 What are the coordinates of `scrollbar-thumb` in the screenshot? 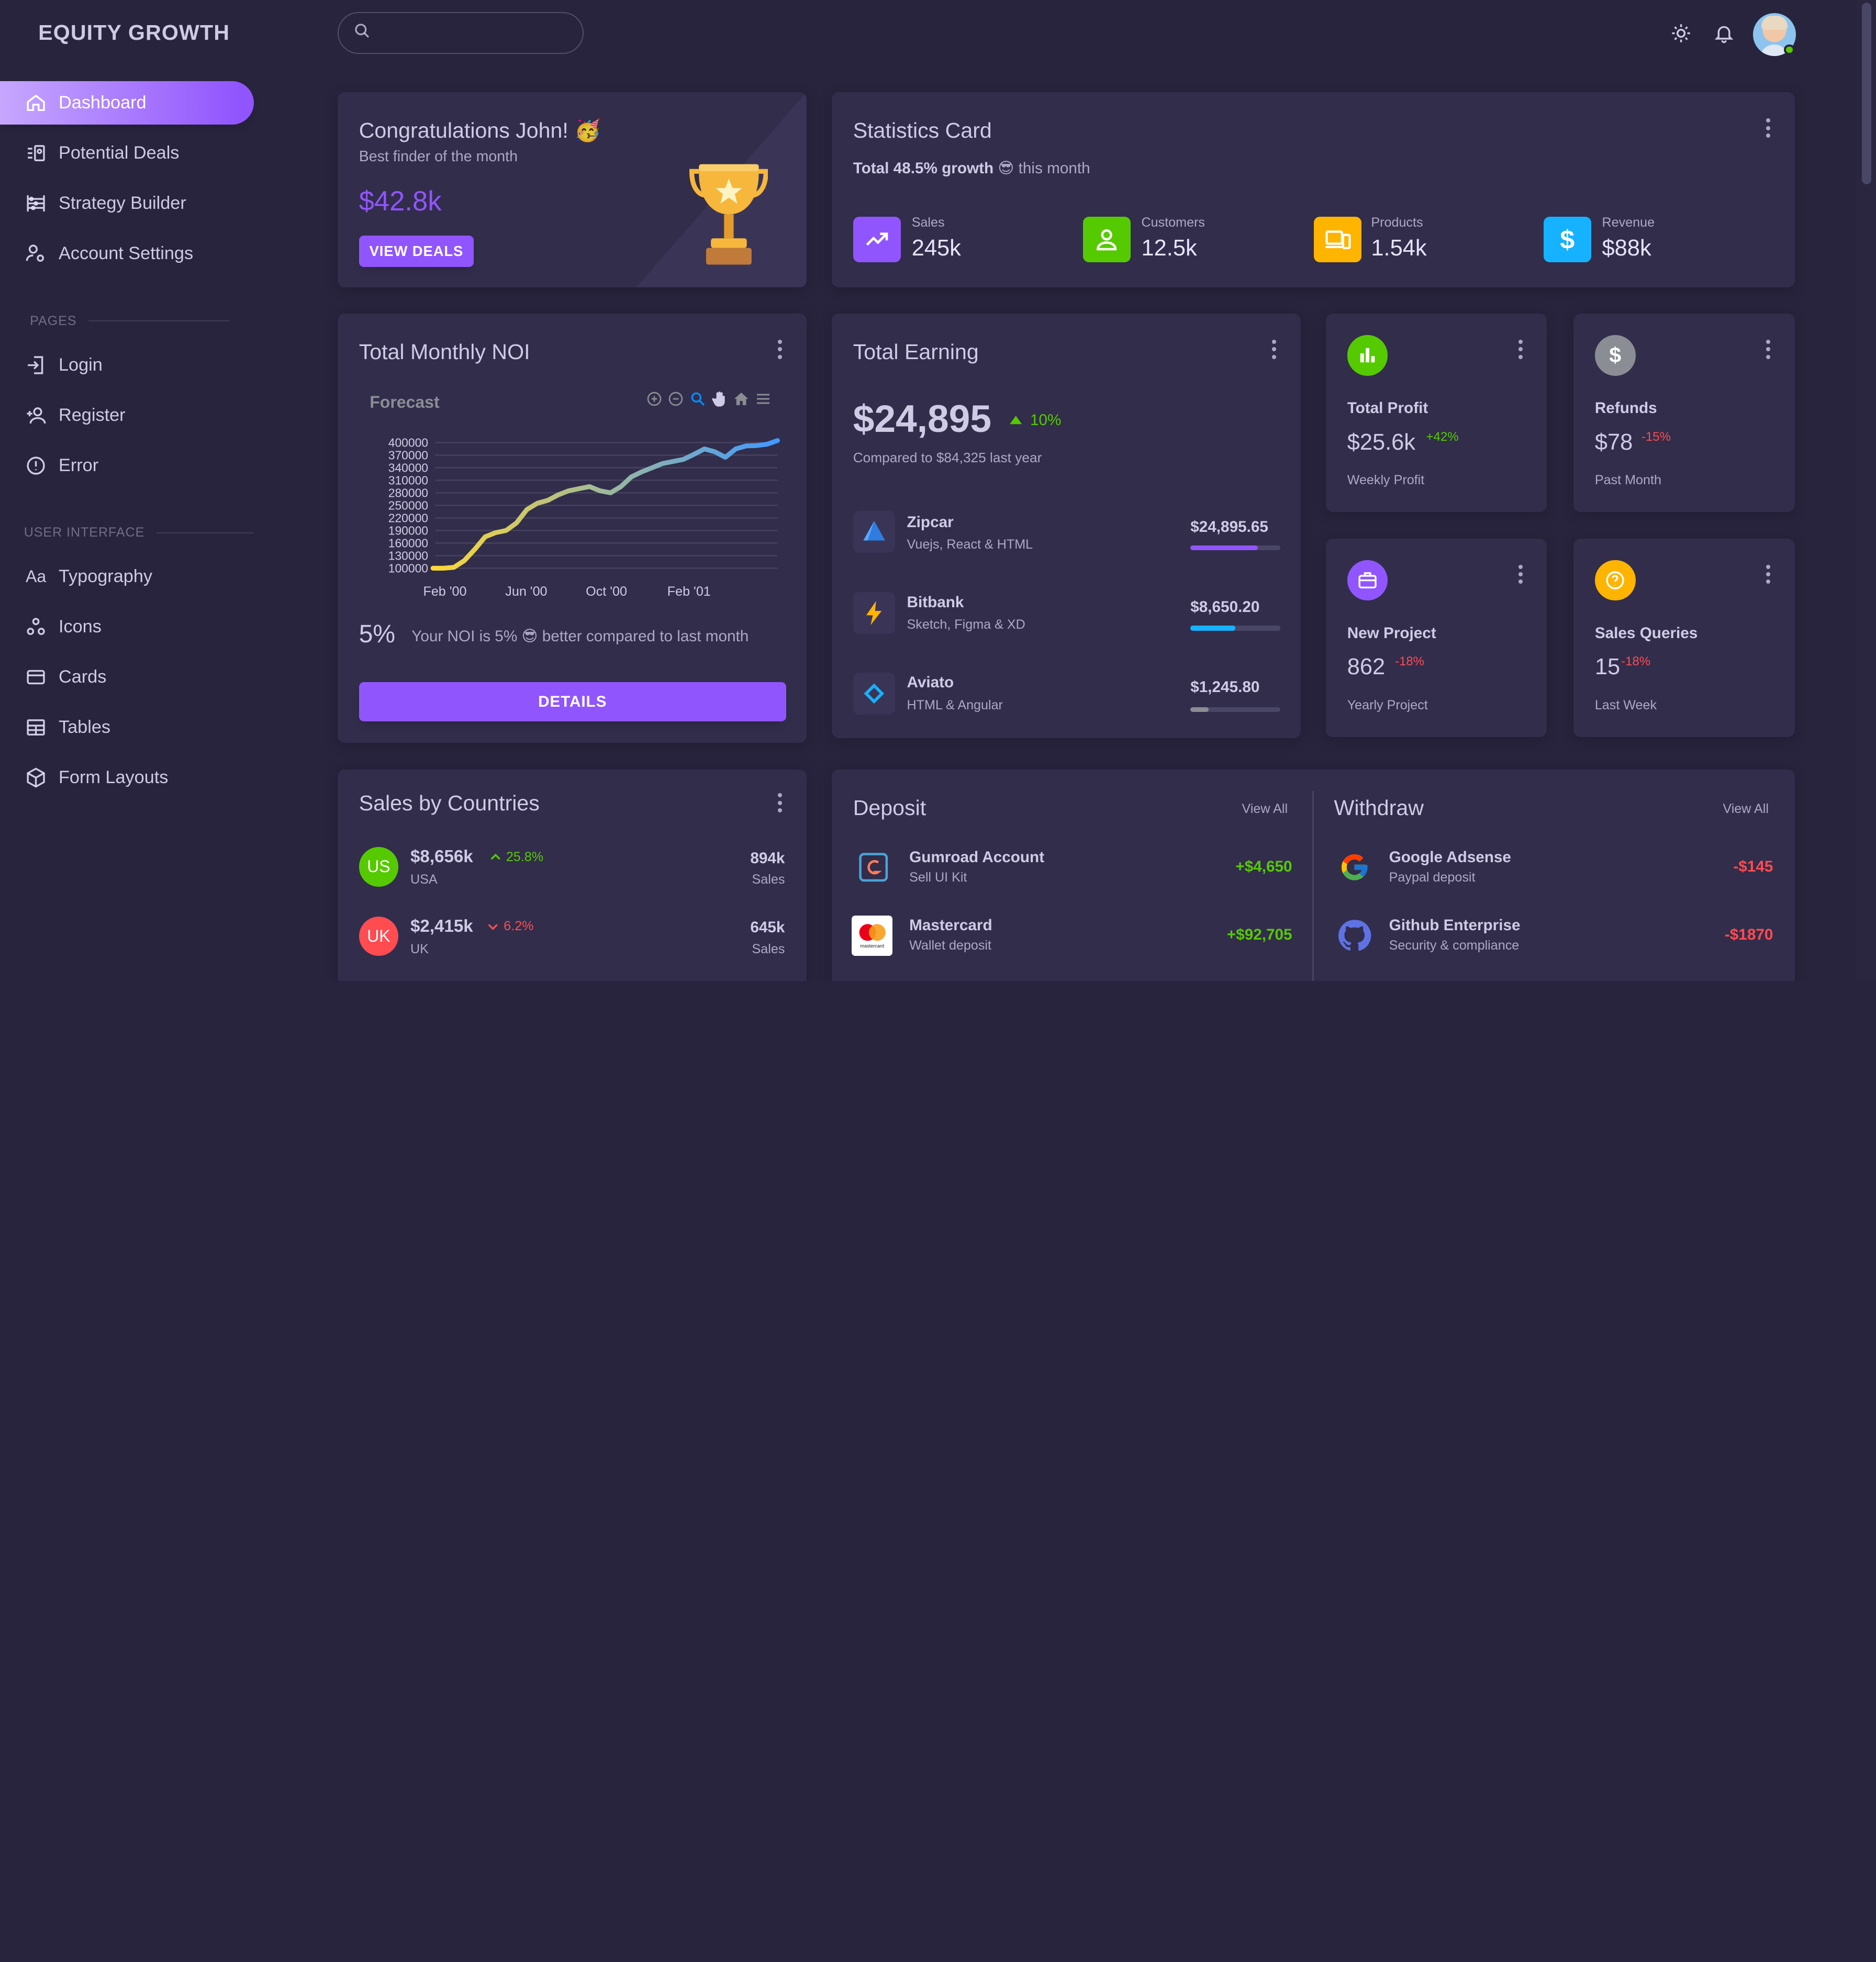 It's located at (1866, 93).